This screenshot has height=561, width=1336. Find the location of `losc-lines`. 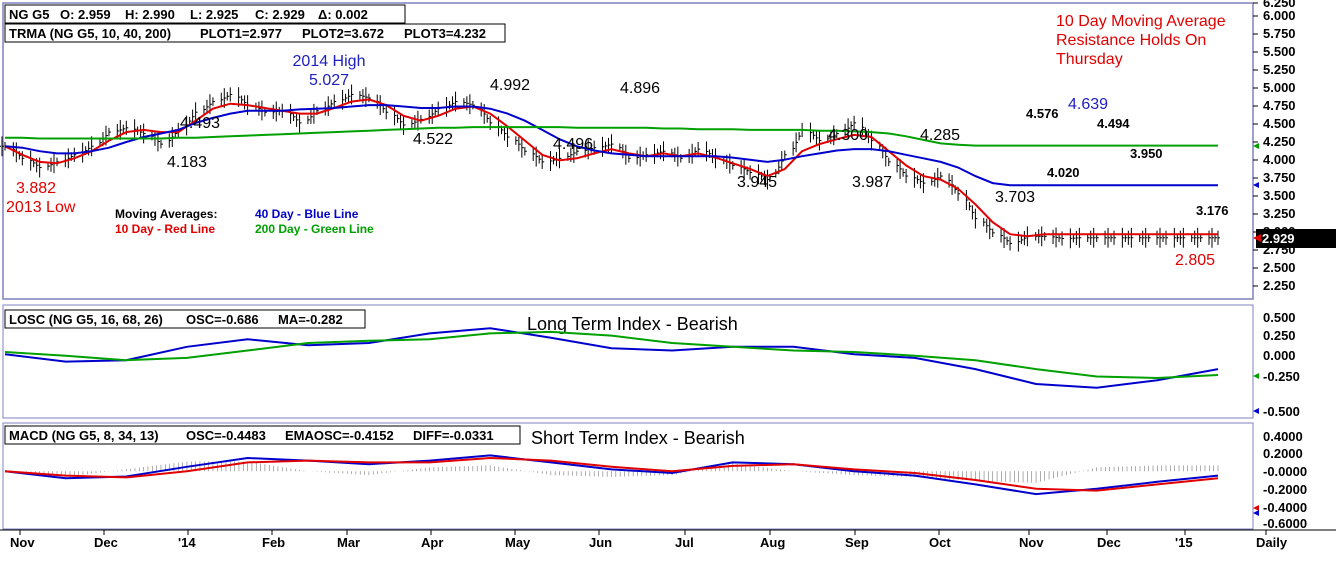

losc-lines is located at coordinates (611, 358).